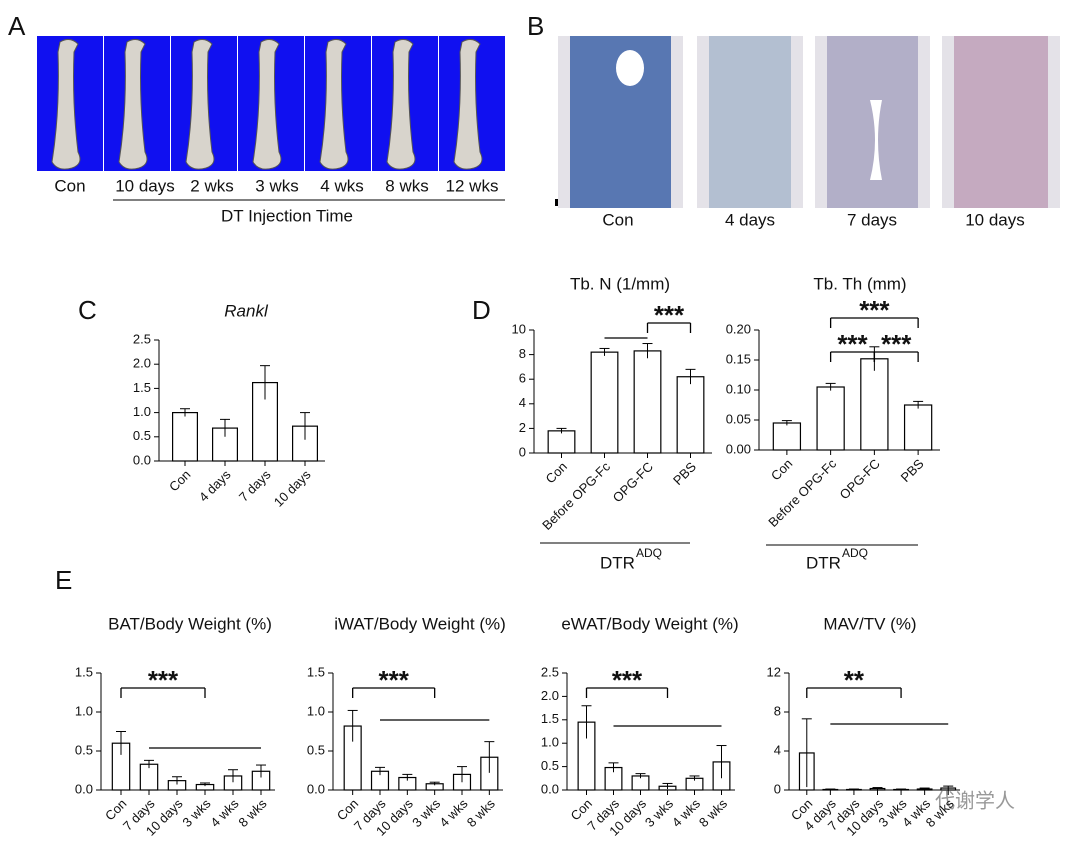  What do you see at coordinates (633, 482) in the screenshot?
I see `x-tick-label: OPG-FC` at bounding box center [633, 482].